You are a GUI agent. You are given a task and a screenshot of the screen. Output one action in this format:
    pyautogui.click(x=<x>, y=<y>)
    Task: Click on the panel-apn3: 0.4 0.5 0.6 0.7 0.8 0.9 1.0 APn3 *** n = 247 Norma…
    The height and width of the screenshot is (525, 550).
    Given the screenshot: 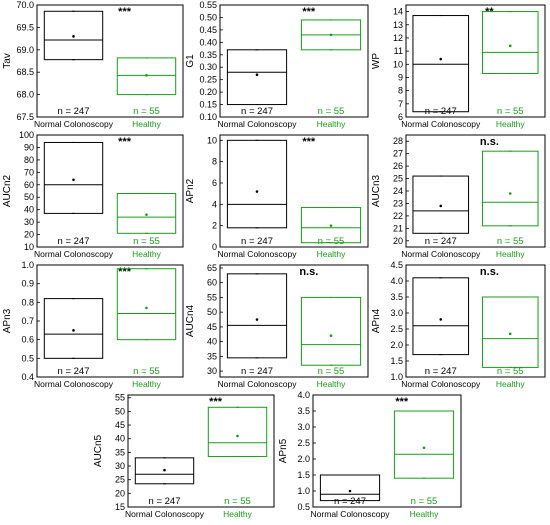 What is the action you would take?
    pyautogui.click(x=93, y=324)
    